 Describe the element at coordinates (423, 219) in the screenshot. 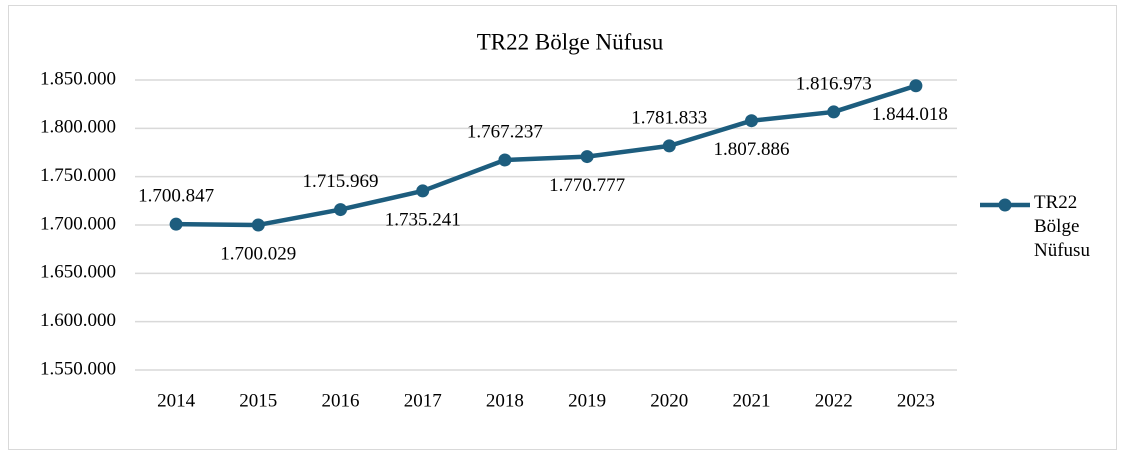

I see `data-label: 1.735.241` at that location.